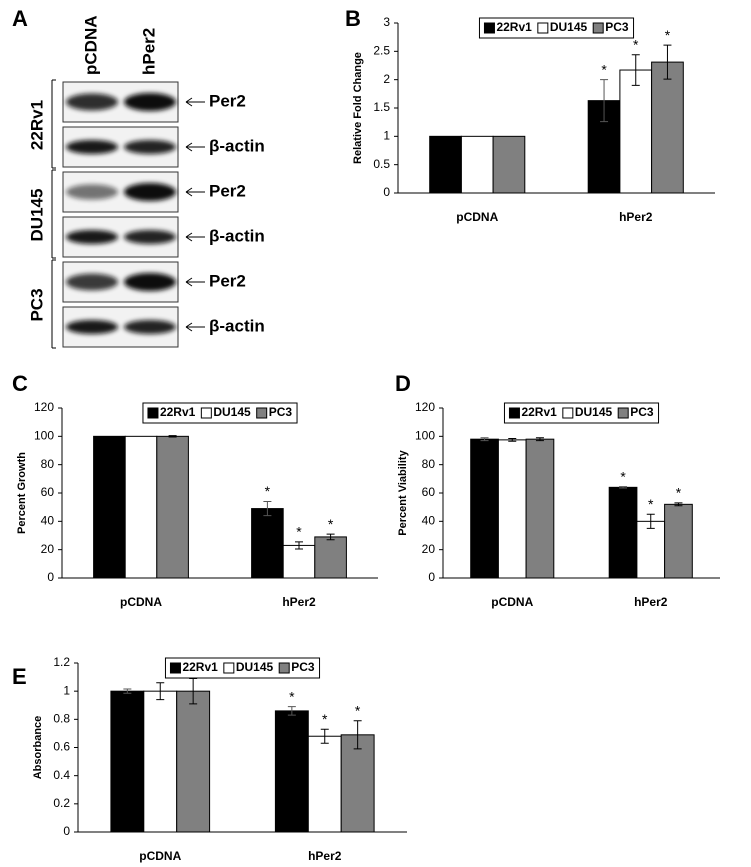 This screenshot has width=751, height=867. I want to click on panel-label: B, so click(353, 18).